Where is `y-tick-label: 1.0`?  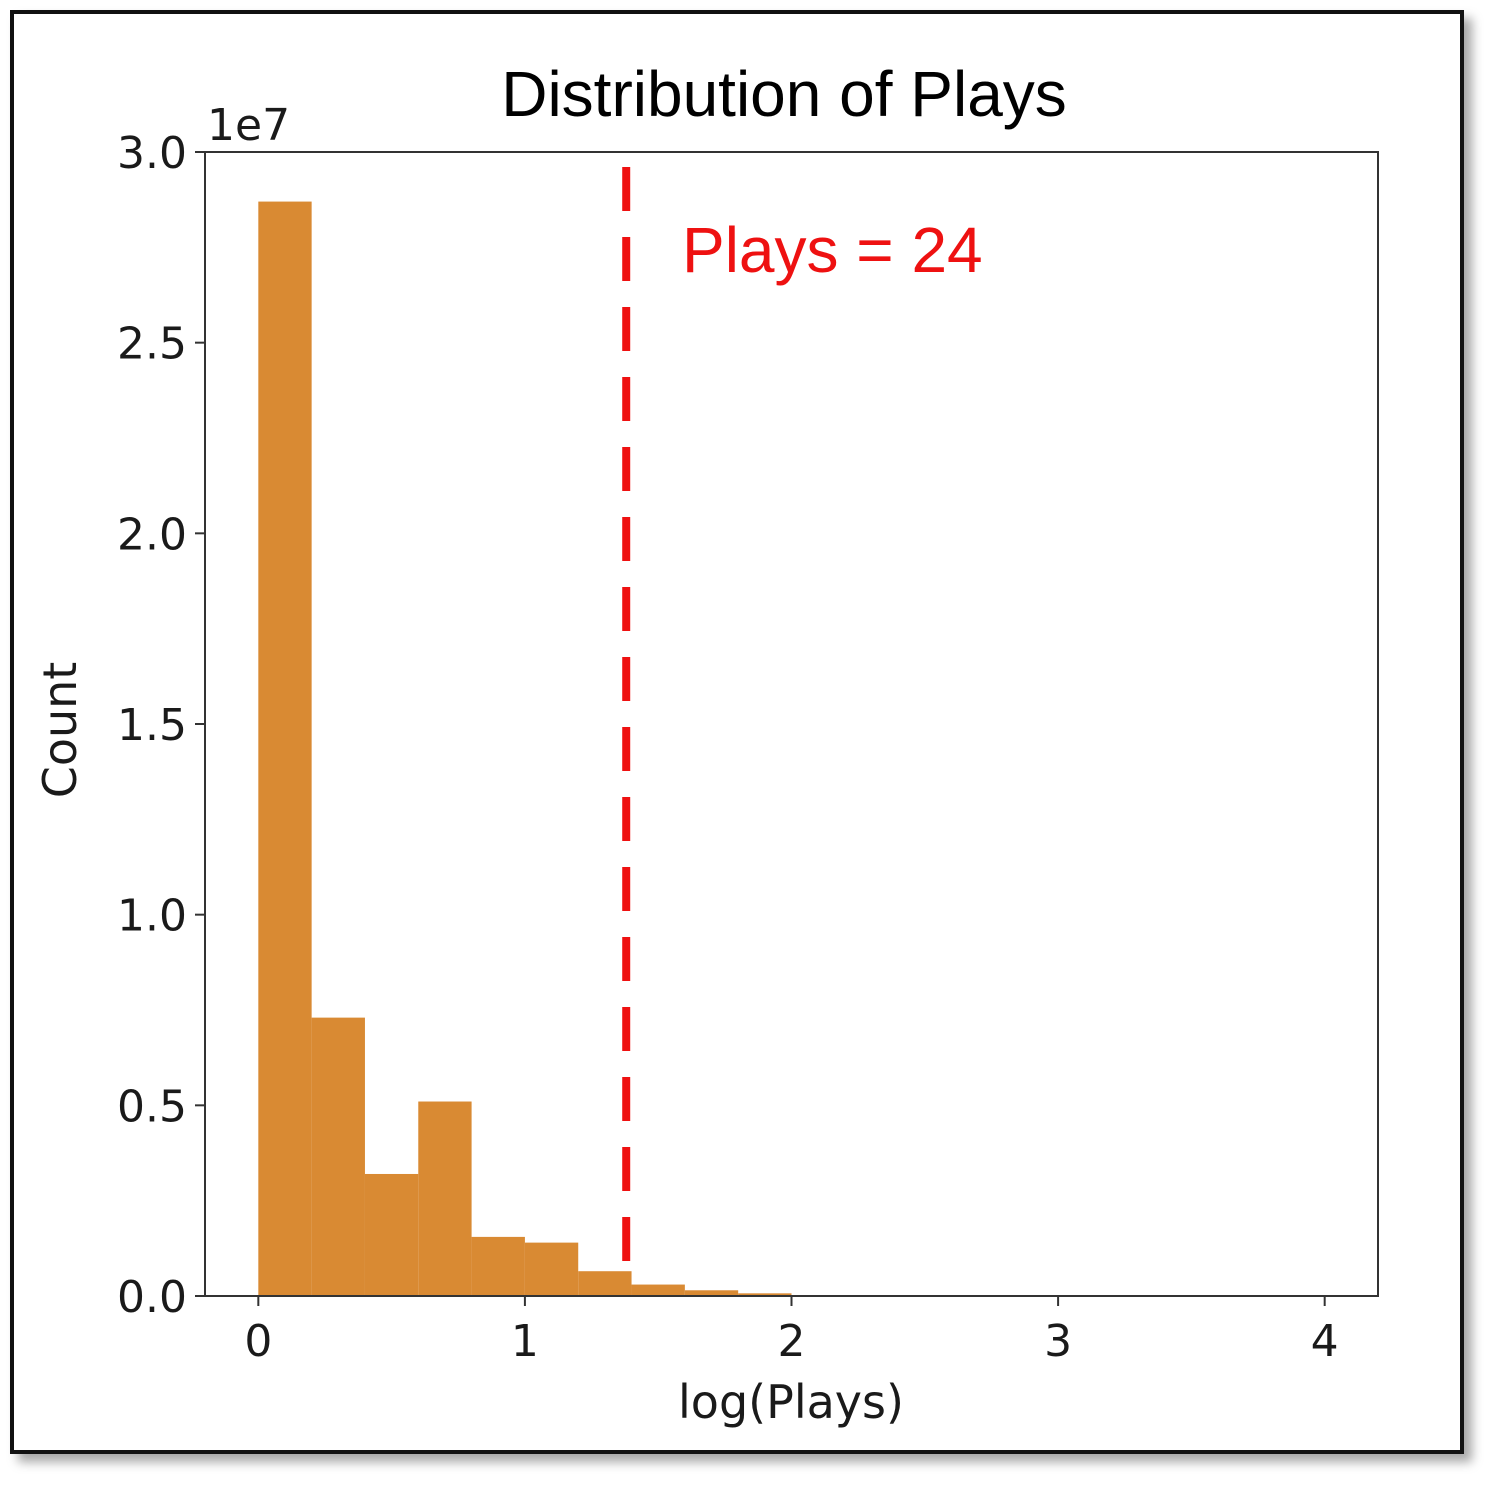 y-tick-label: 1.0 is located at coordinates (152, 916).